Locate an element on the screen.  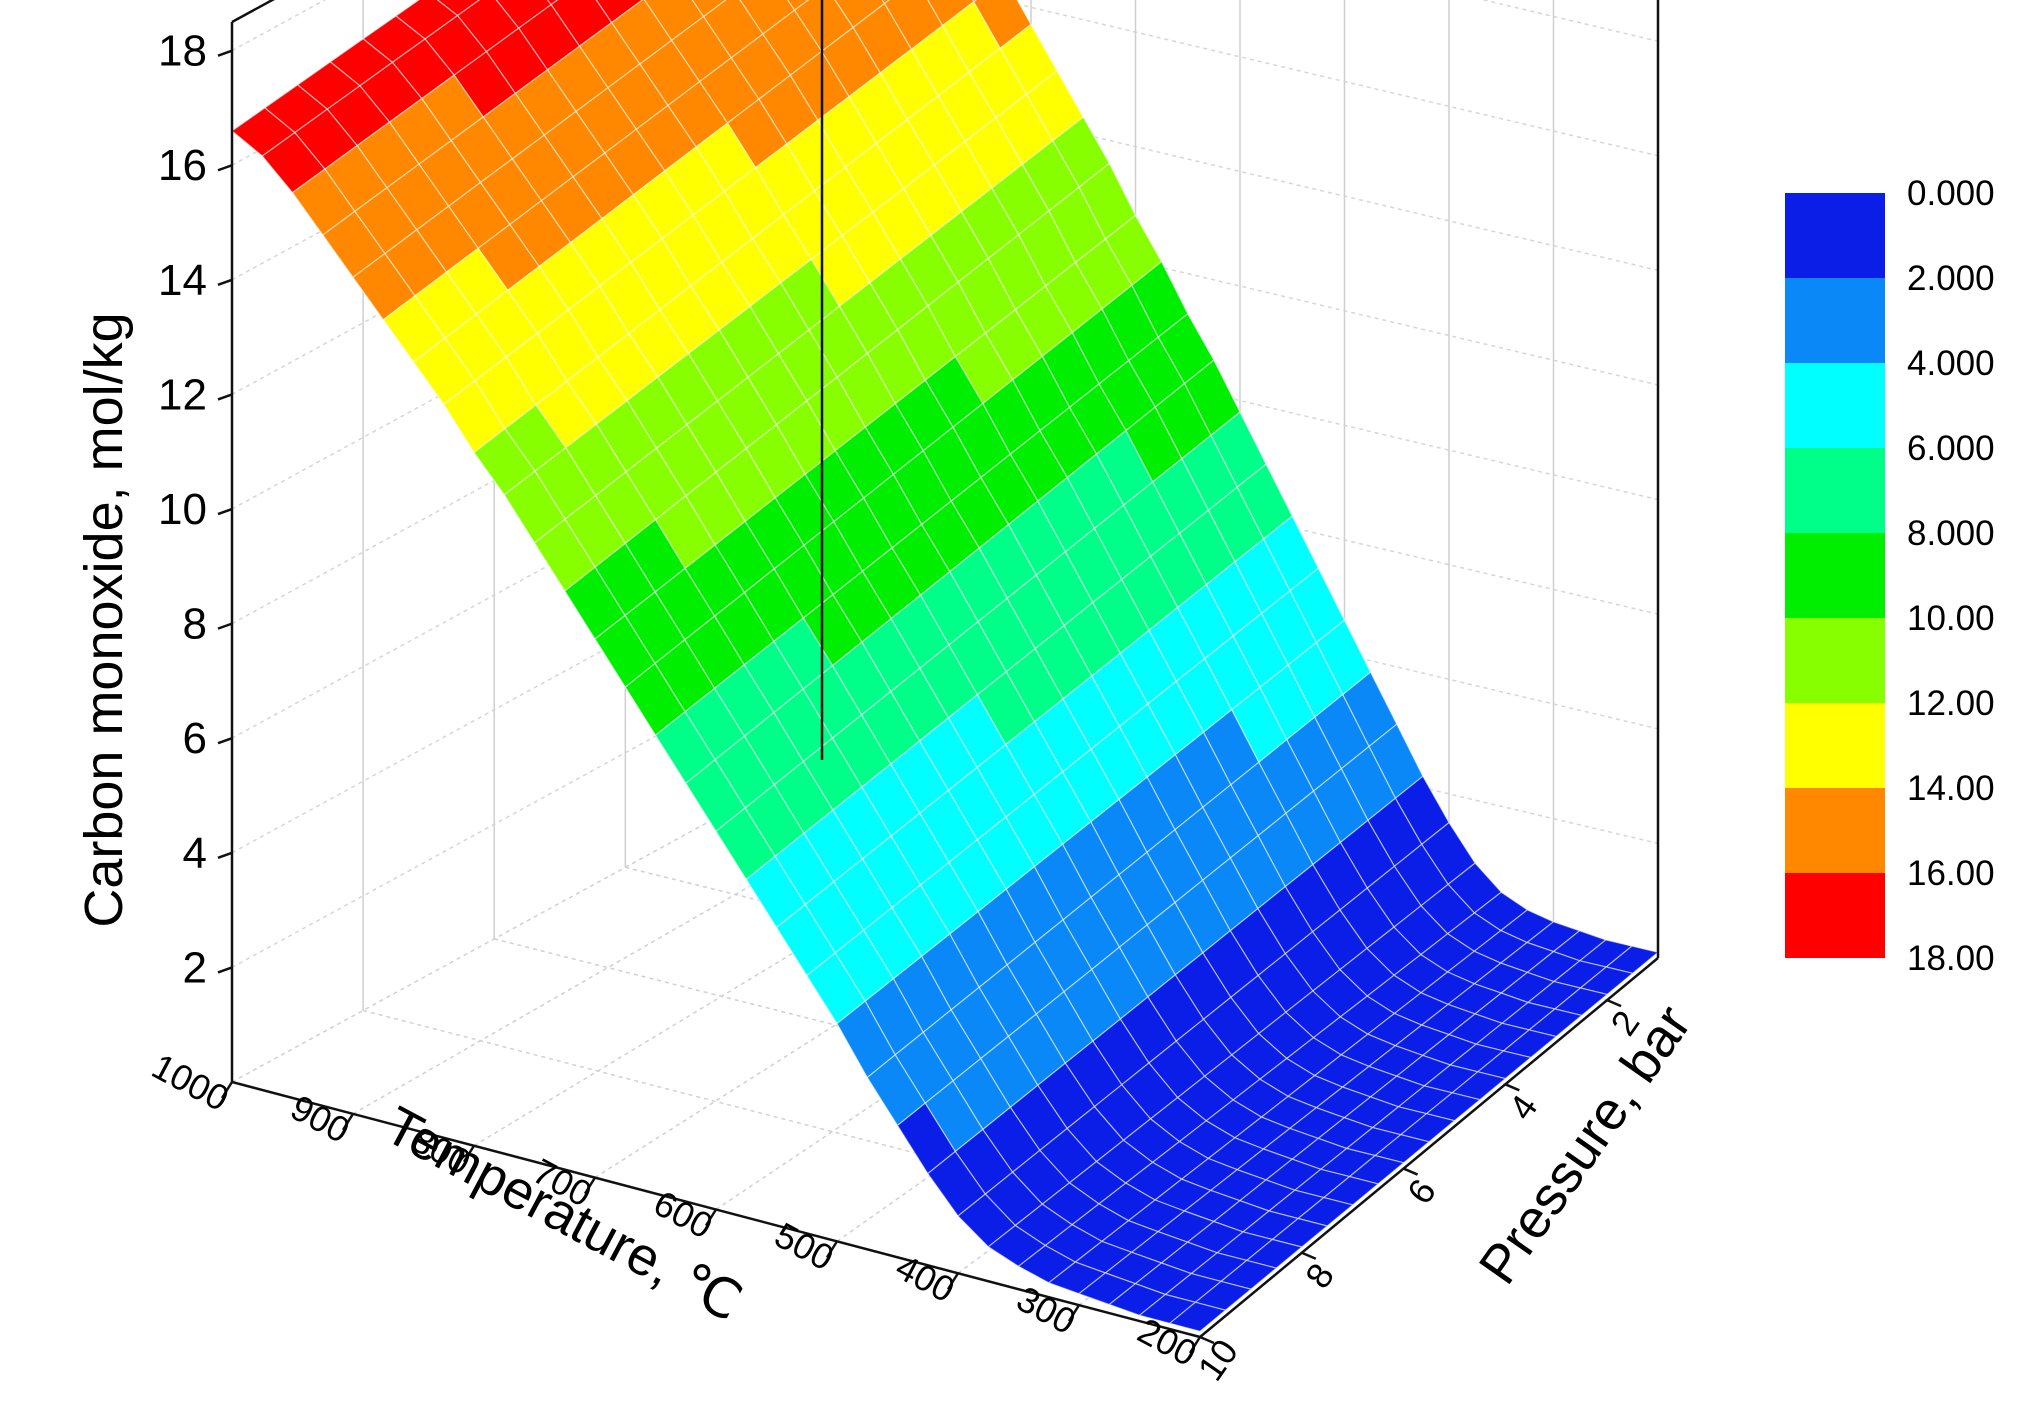
legend-label: 8.000 is located at coordinates (1951, 533).